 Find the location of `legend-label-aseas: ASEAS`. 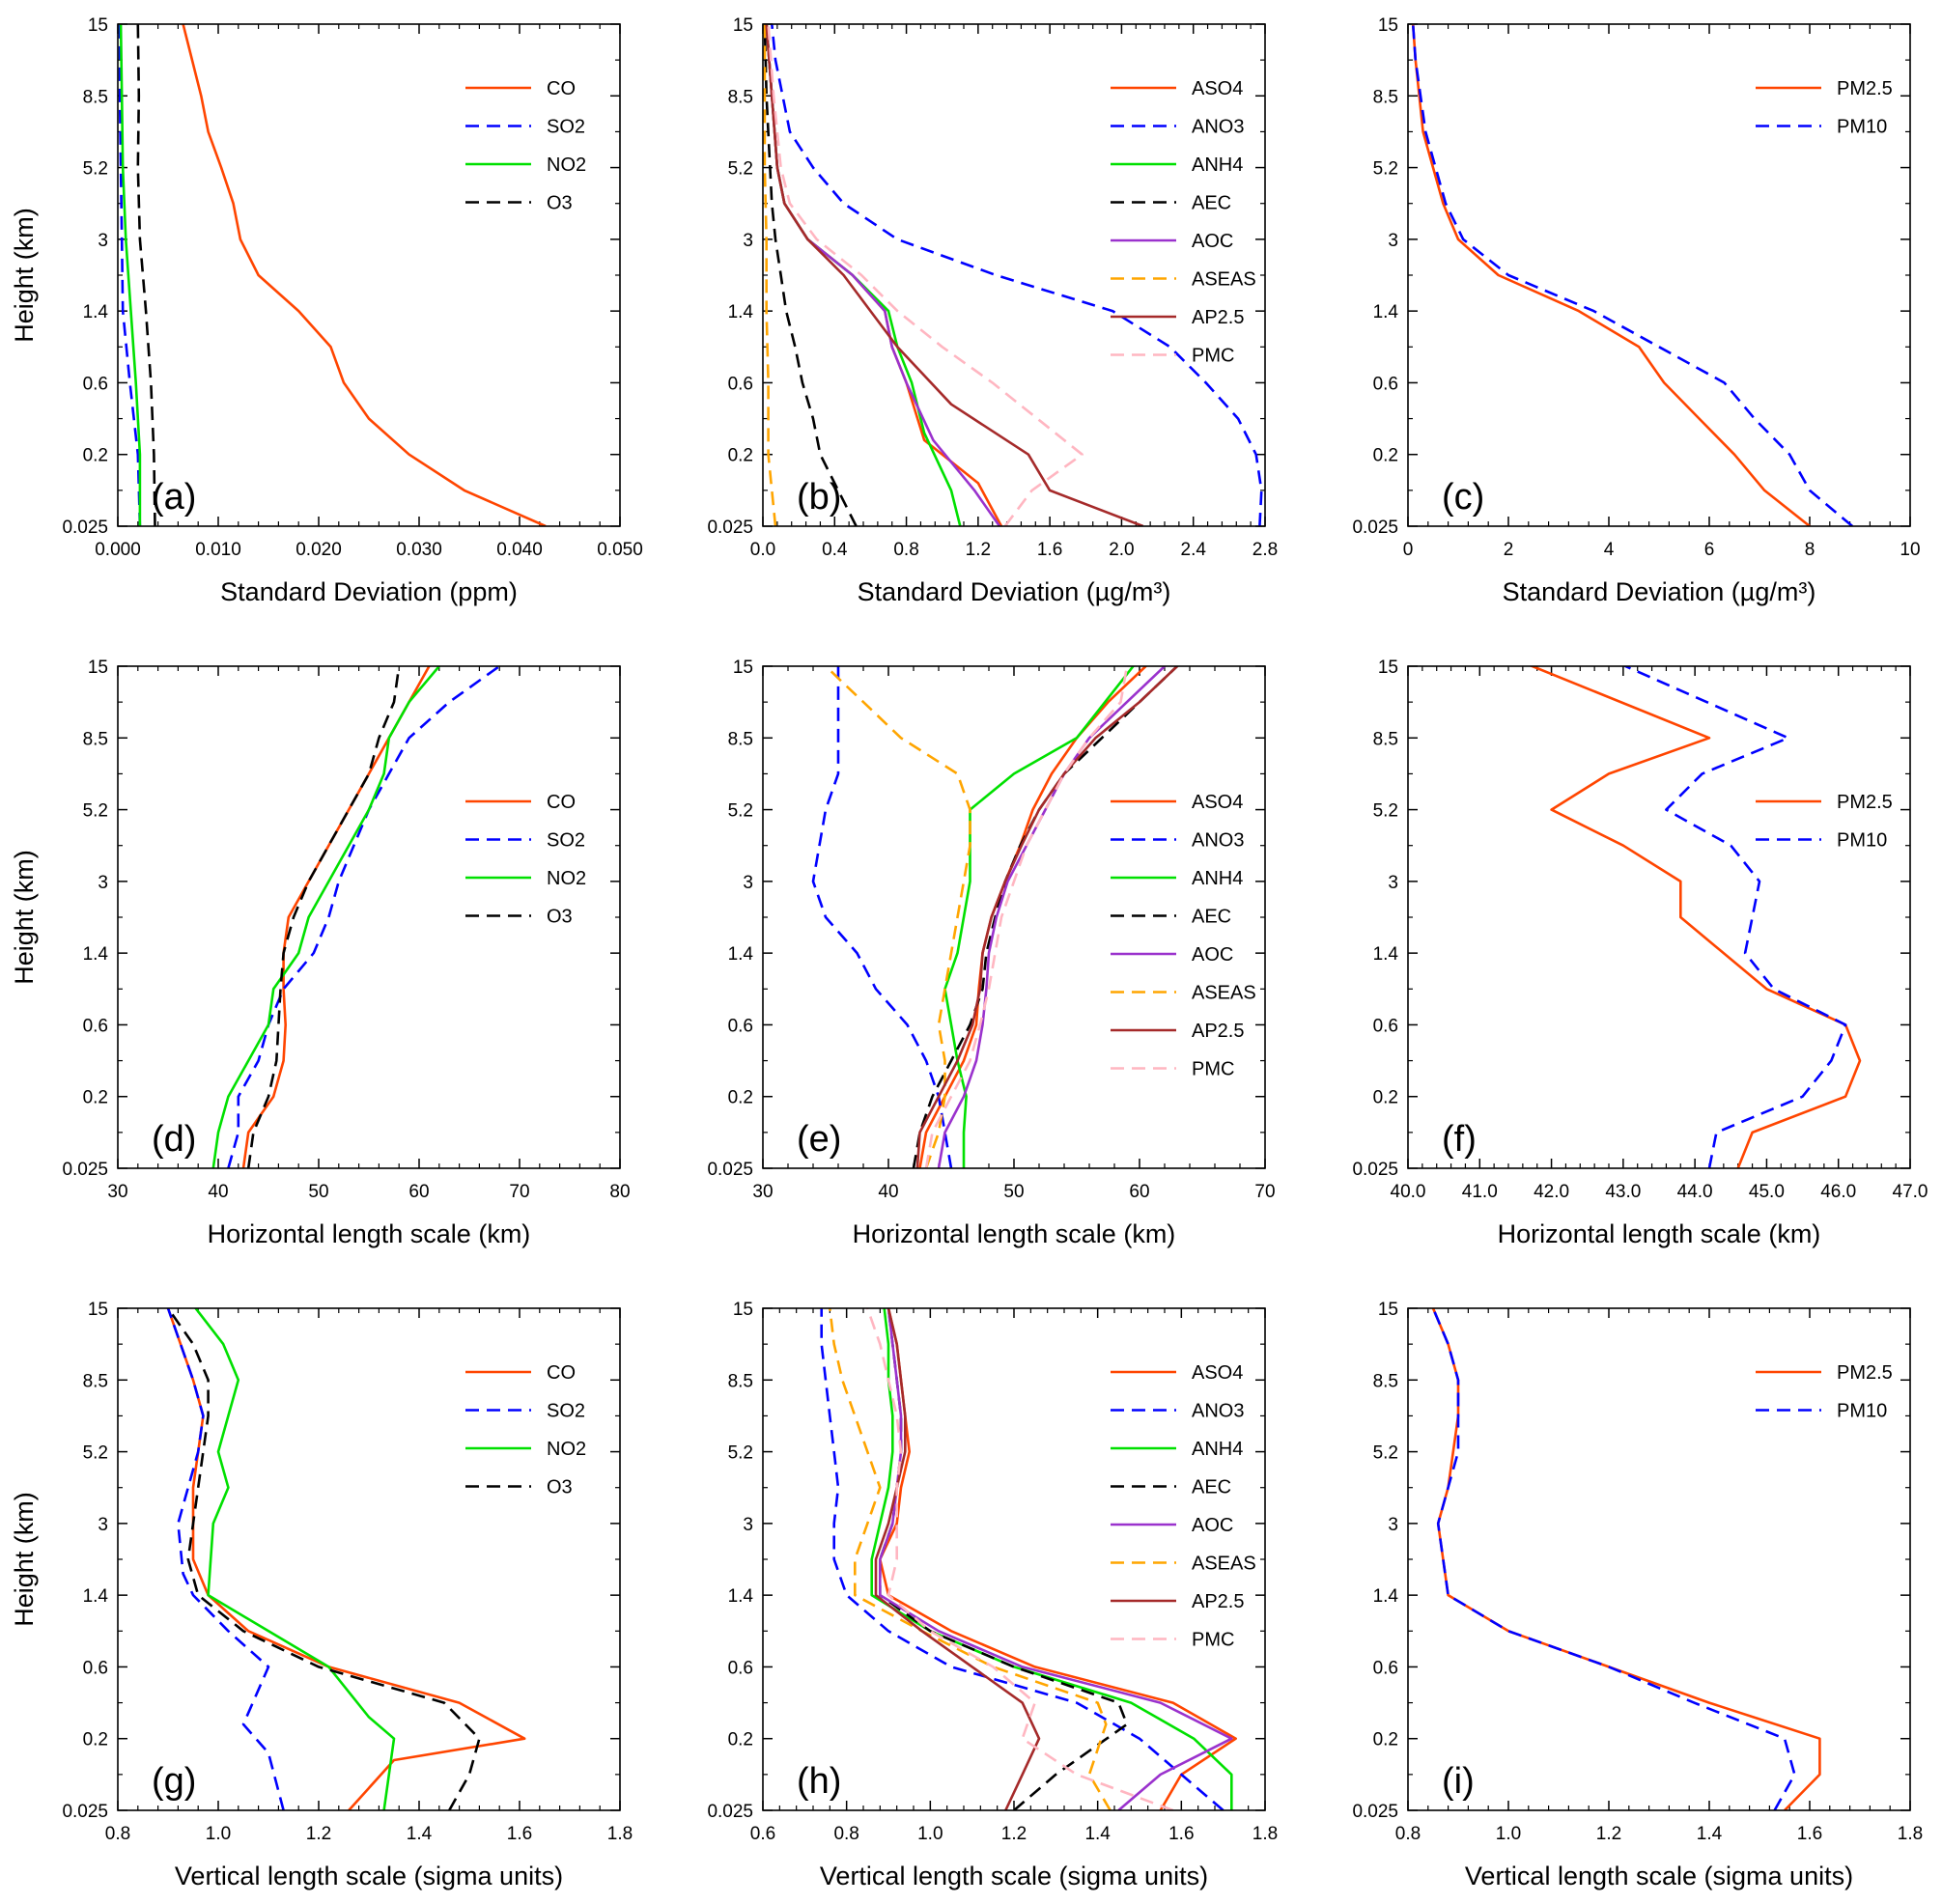

legend-label-aseas: ASEAS is located at coordinates (1224, 994).